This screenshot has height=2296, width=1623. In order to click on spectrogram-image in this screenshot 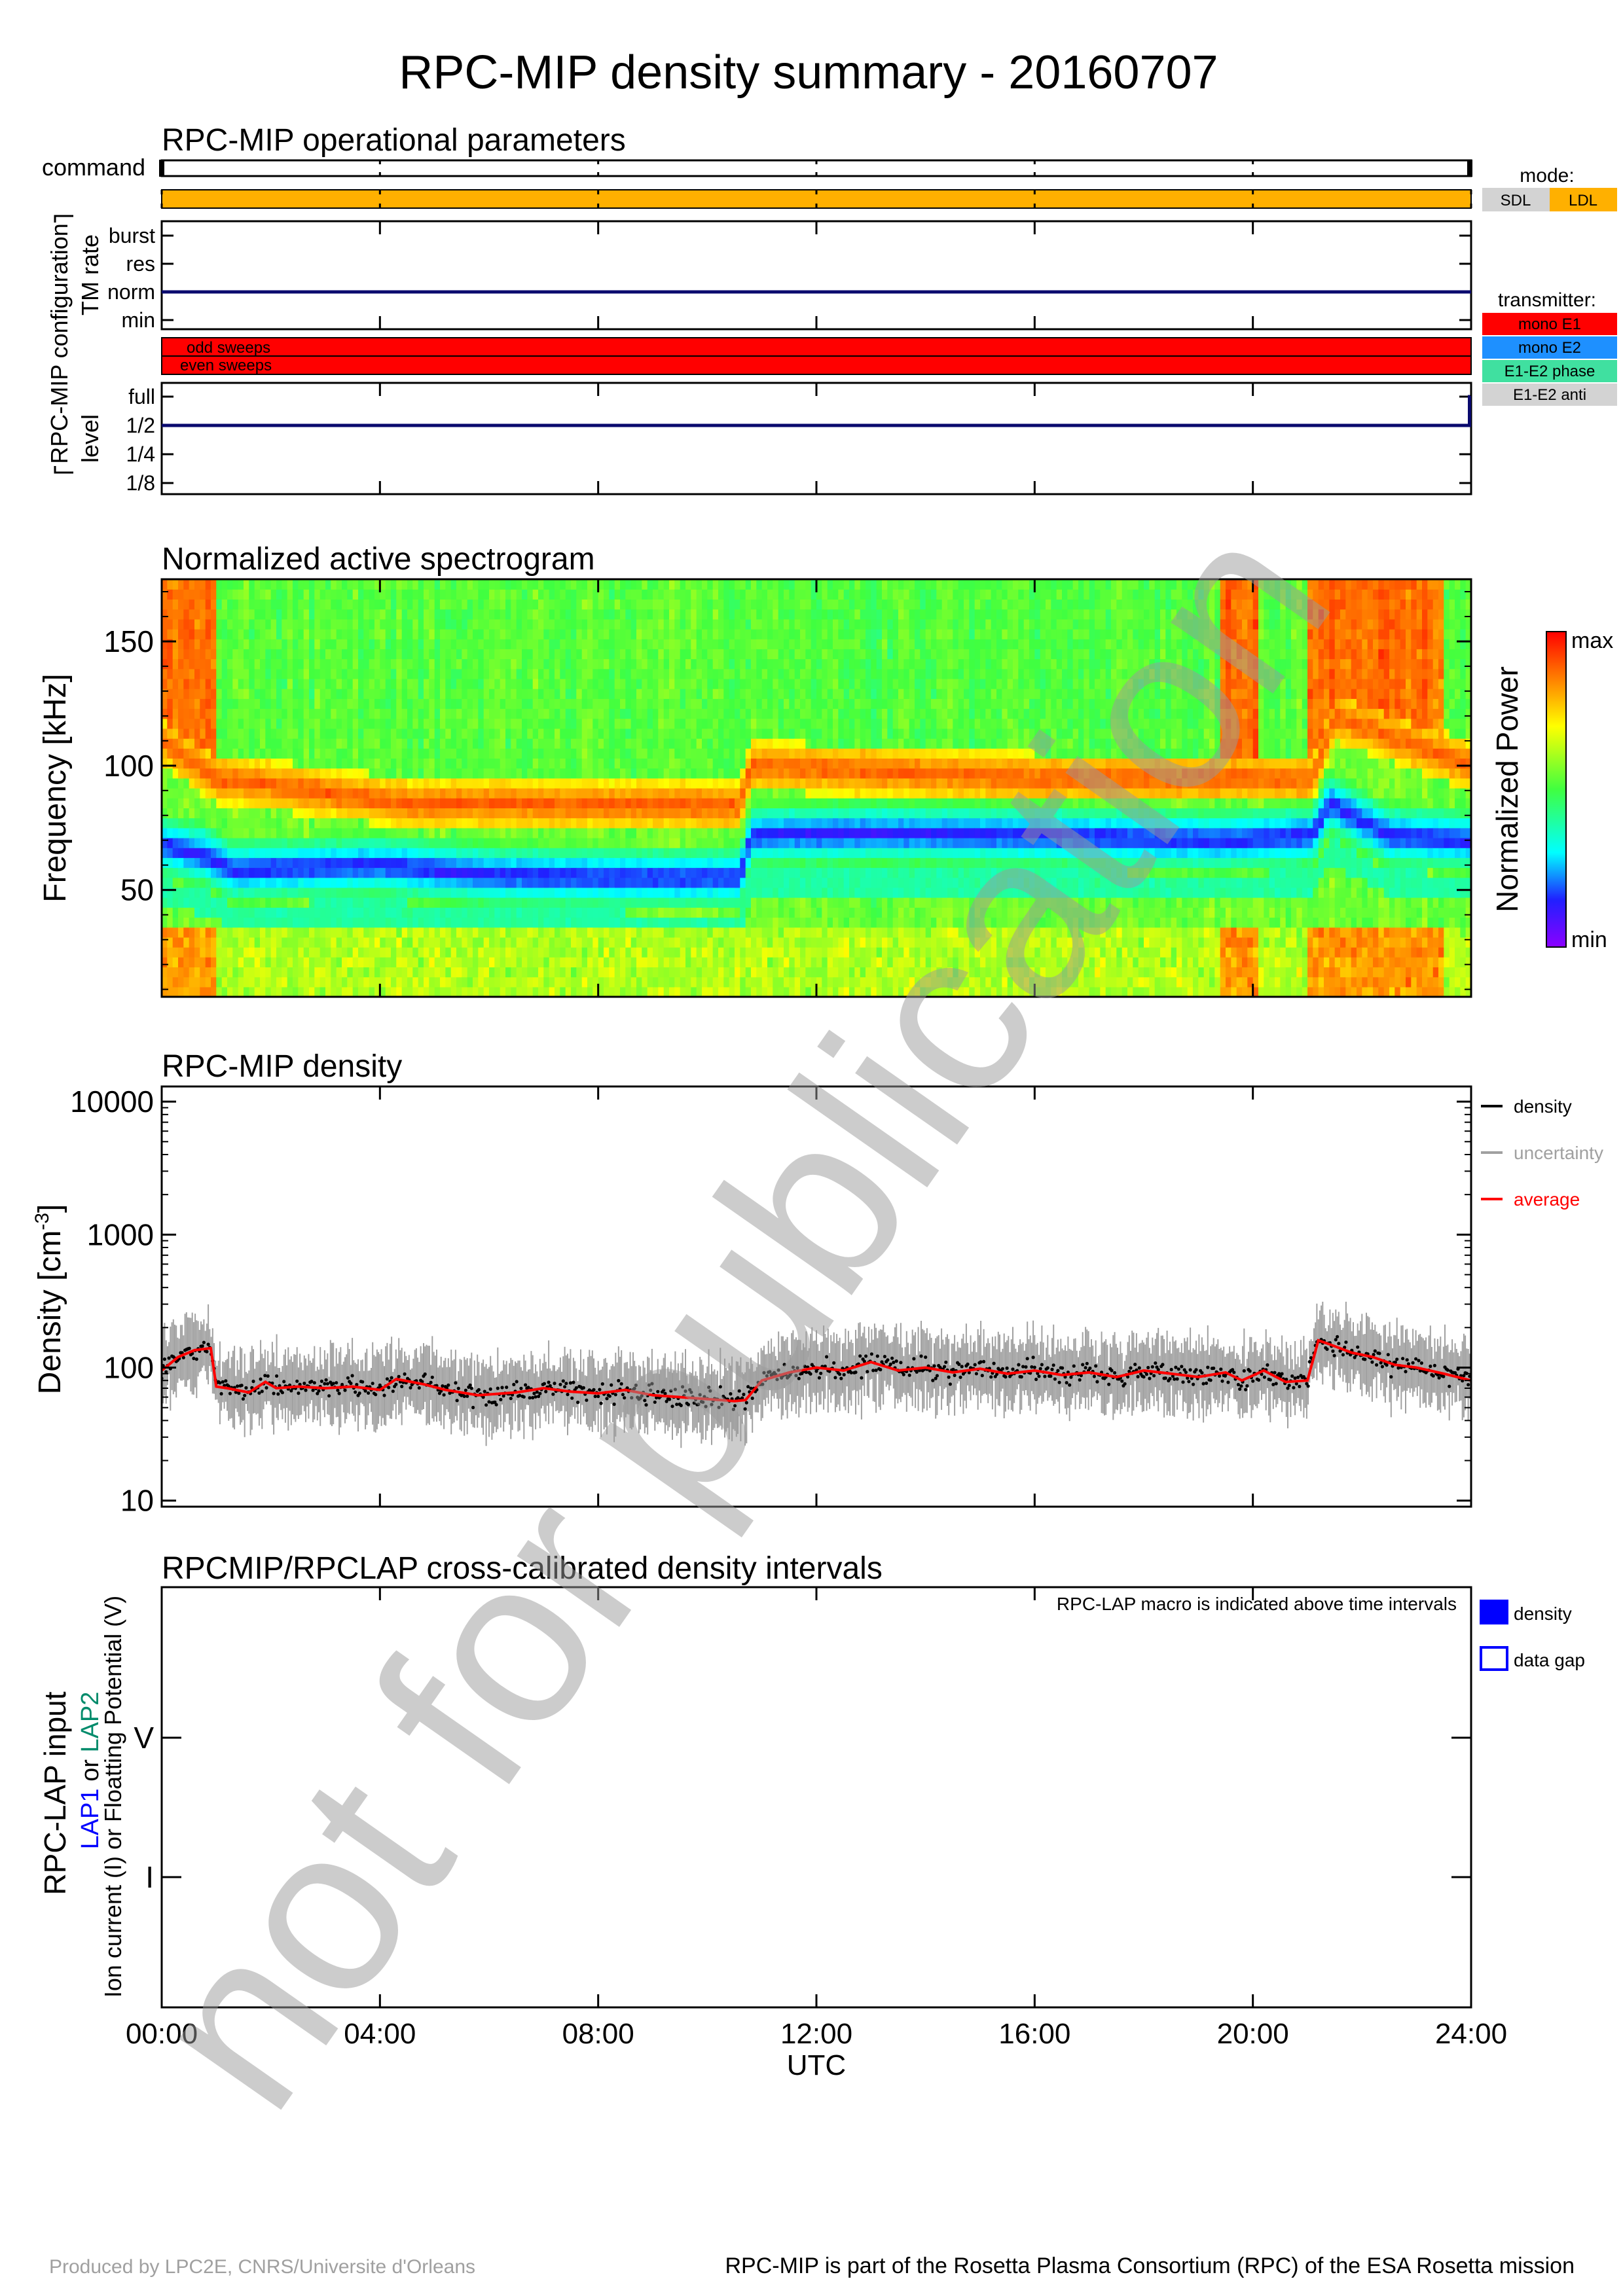, I will do `click(816, 788)`.